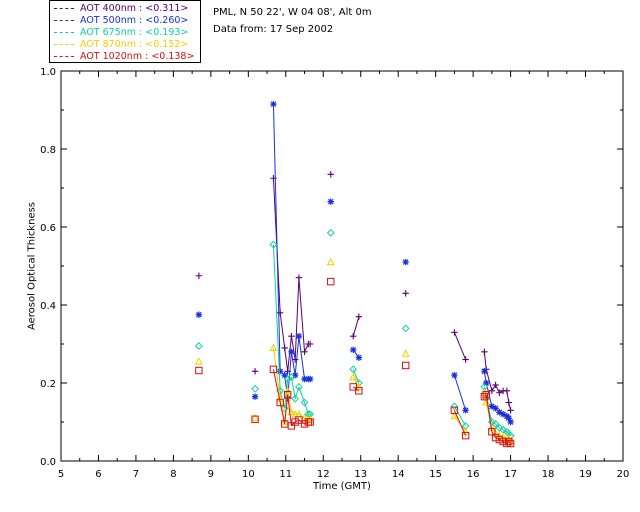 The width and height of the screenshot is (640, 512). I want to click on y-tick-label: 0.0, so click(48, 462).